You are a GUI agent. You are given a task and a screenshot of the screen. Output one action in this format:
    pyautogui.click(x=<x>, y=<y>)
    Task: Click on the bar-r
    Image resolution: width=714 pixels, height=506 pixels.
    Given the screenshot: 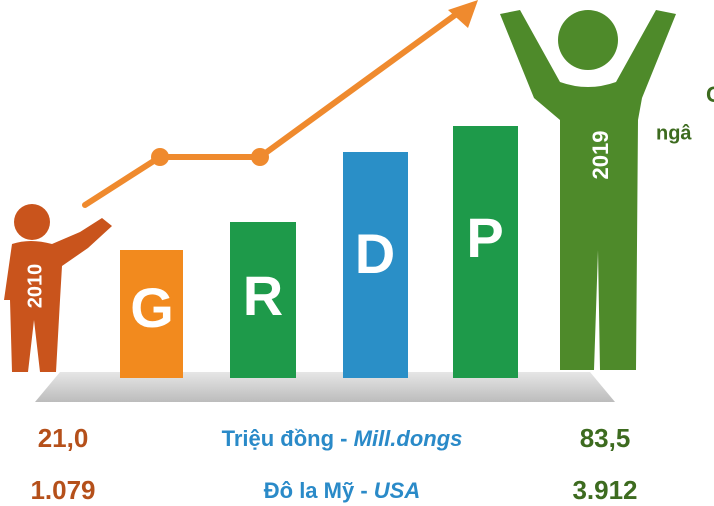 What is the action you would take?
    pyautogui.click(x=263, y=300)
    